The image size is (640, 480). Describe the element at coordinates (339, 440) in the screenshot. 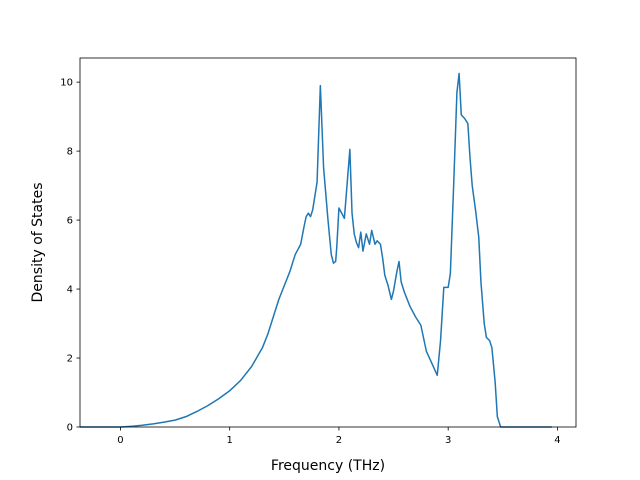

I see `x-tick-label: 2` at that location.